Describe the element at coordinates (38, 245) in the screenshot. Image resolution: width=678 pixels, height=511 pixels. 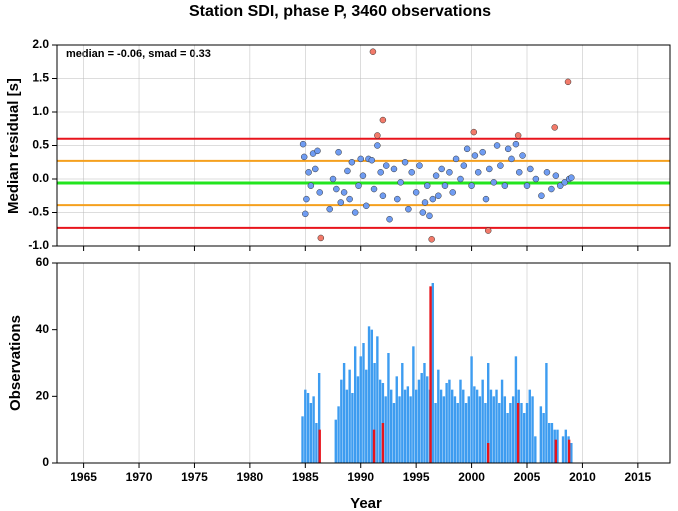
I see `y-tick-label: -1.0` at that location.